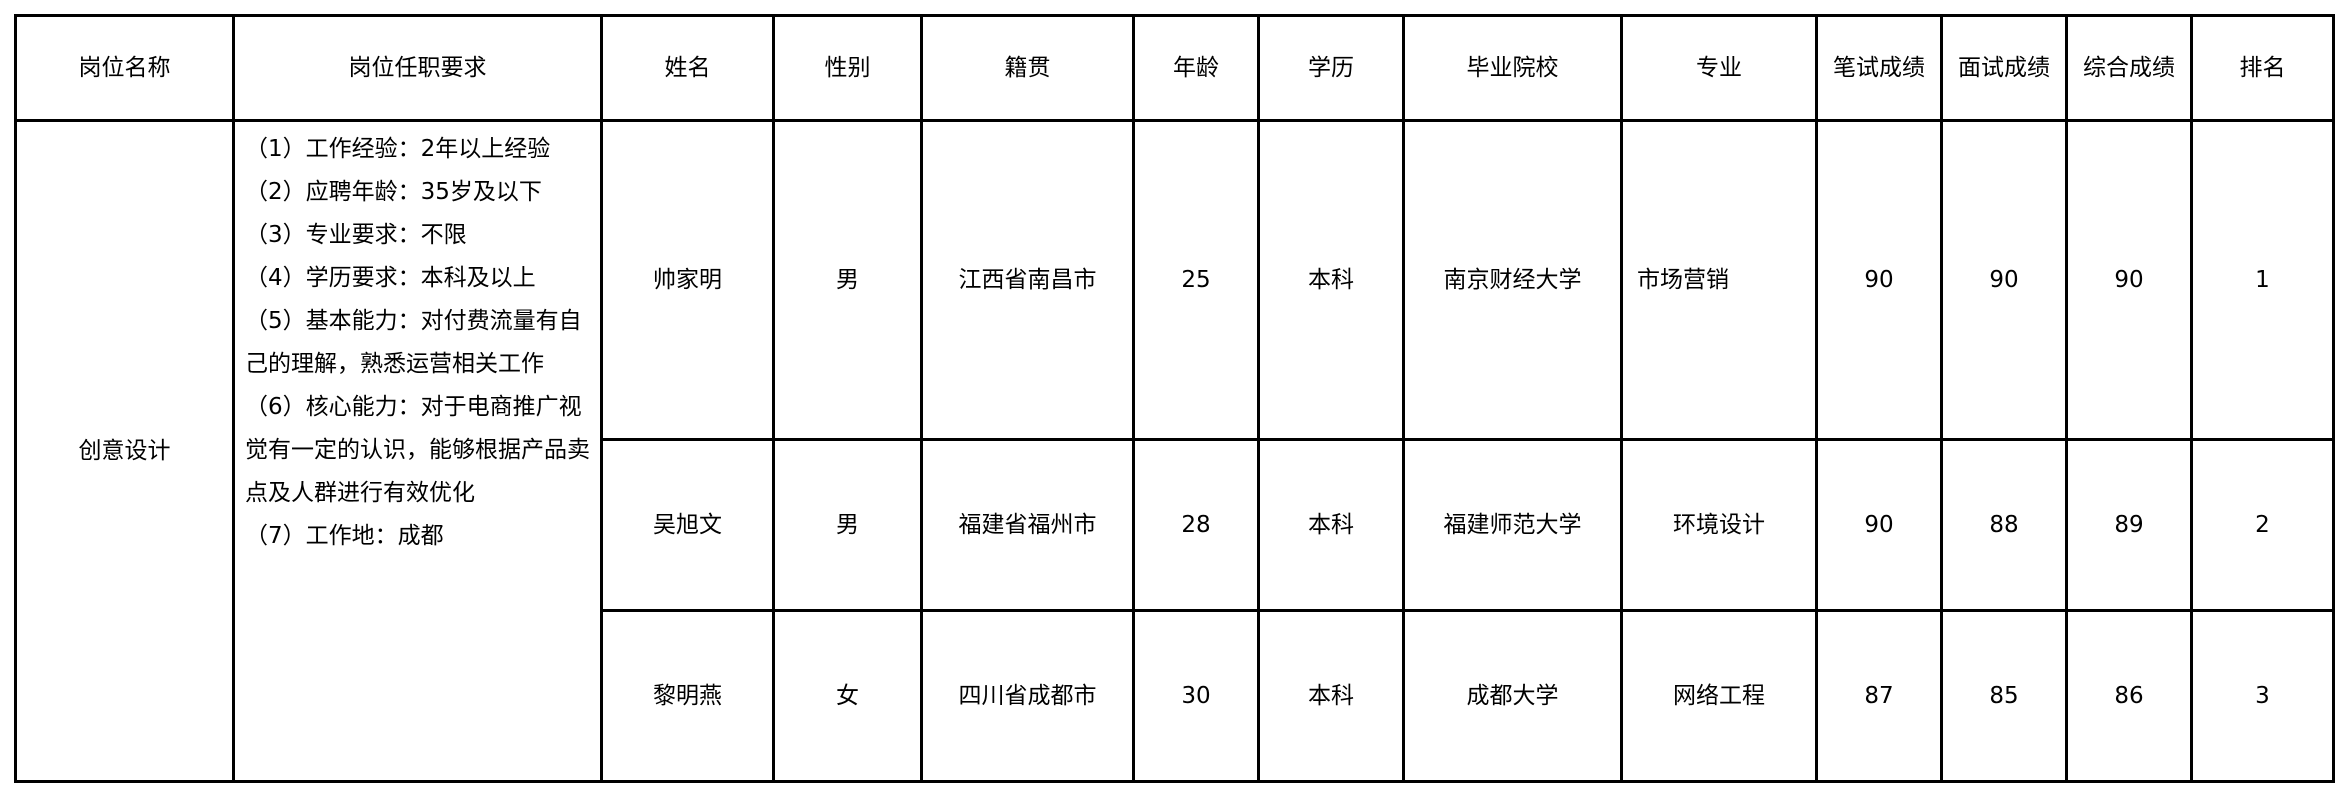 The width and height of the screenshot is (2340, 792). Describe the element at coordinates (1027, 525) in the screenshot. I see `origin-cell: 福建省福州市` at that location.